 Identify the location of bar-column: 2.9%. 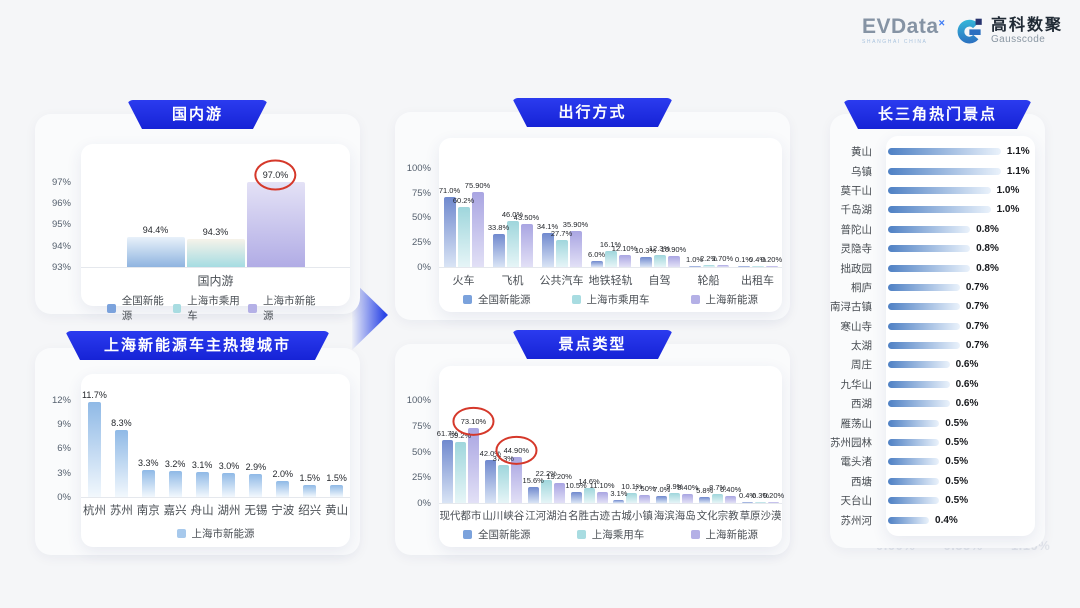
(256, 479).